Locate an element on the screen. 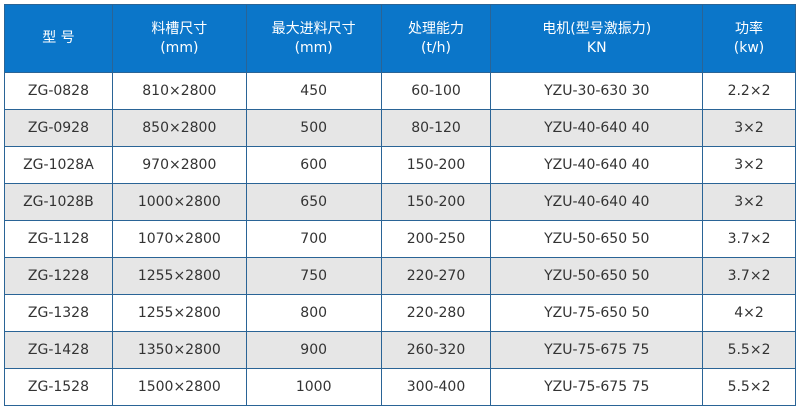 This screenshot has width=800, height=411. header-unit: (kw) is located at coordinates (749, 47).